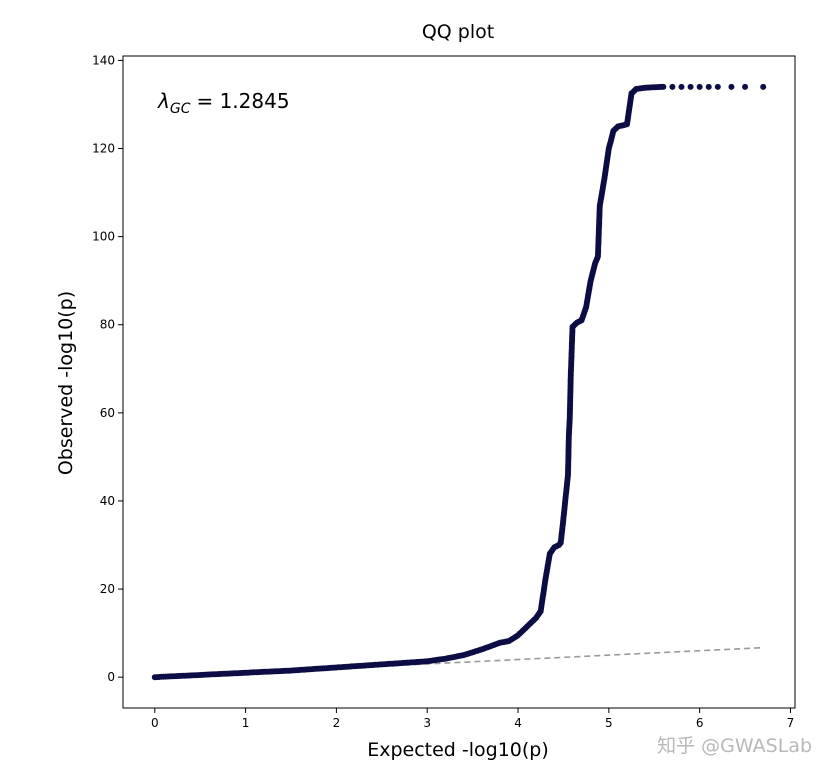 The width and height of the screenshot is (834, 780). Describe the element at coordinates (518, 723) in the screenshot. I see `x-tick-label: 4` at that location.